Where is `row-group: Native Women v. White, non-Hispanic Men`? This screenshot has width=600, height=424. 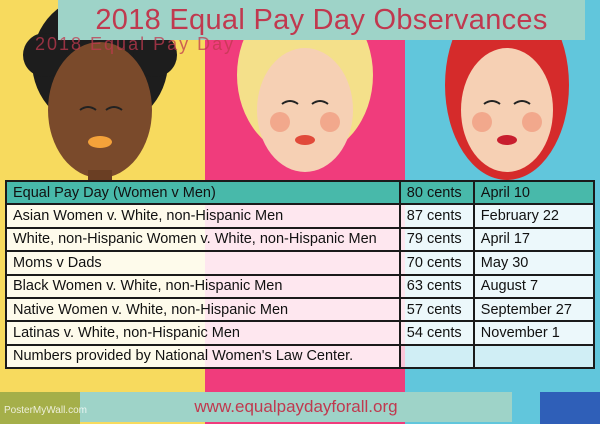
row-group: Native Women v. White, non-Hispanic Men is located at coordinates (203, 309).